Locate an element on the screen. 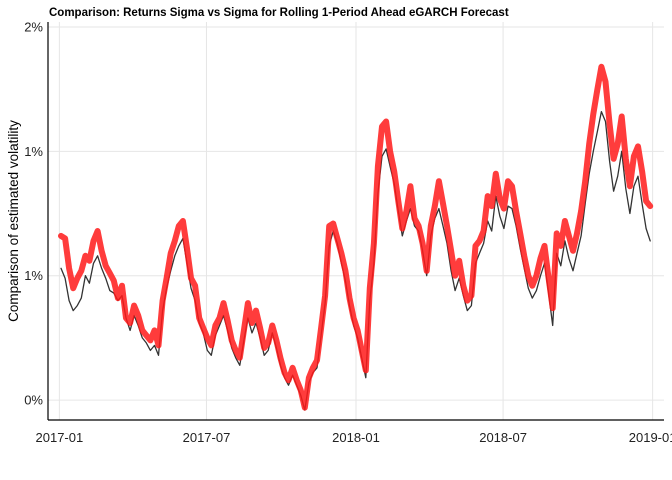  x-tick-label: 2018-07 is located at coordinates (503, 437).